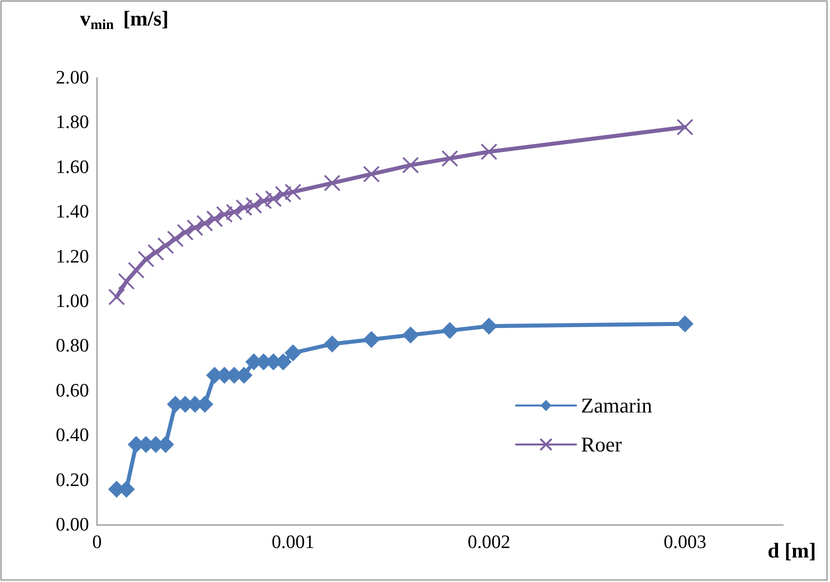 This screenshot has height=582, width=830. What do you see at coordinates (72, 391) in the screenshot?
I see `y-tick-label: 0.60` at bounding box center [72, 391].